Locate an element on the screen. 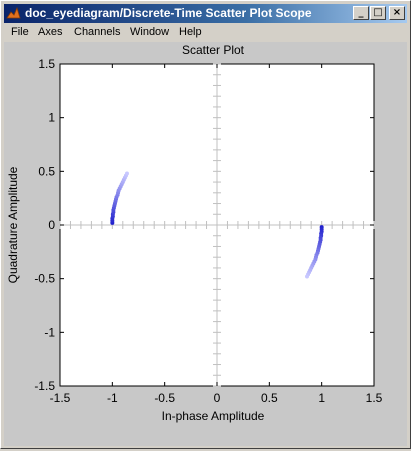  scatter-points is located at coordinates (217, 225).